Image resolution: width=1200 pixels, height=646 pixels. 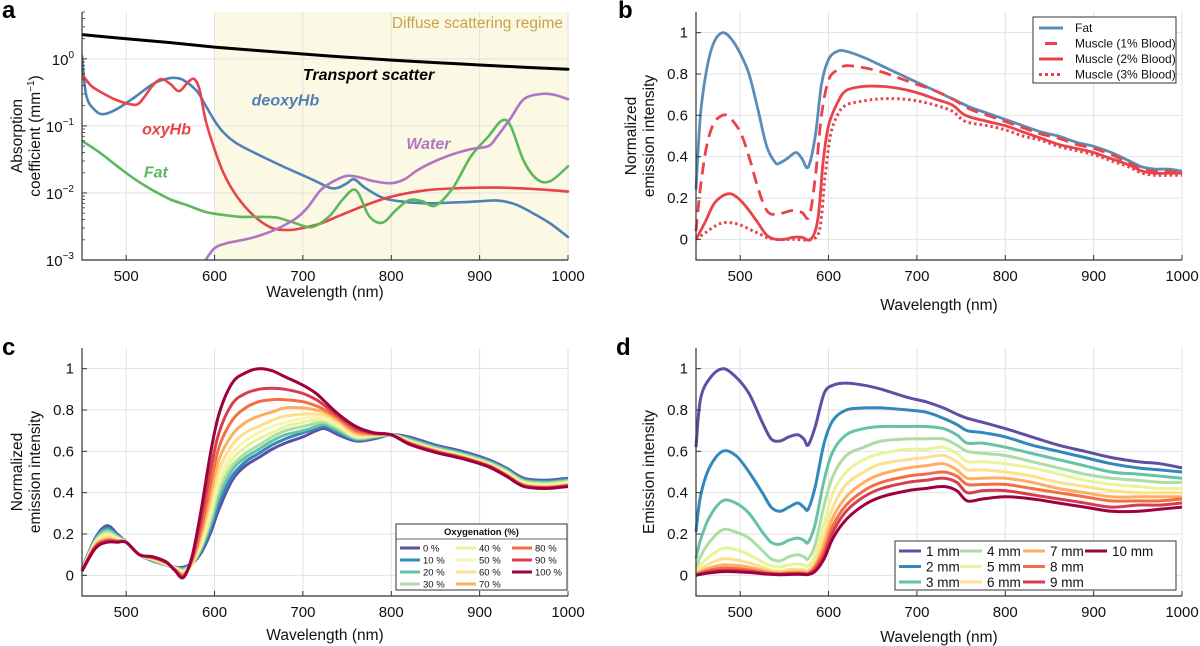 What do you see at coordinates (434, 573) in the screenshot?
I see `legend-label-20: 20 %` at bounding box center [434, 573].